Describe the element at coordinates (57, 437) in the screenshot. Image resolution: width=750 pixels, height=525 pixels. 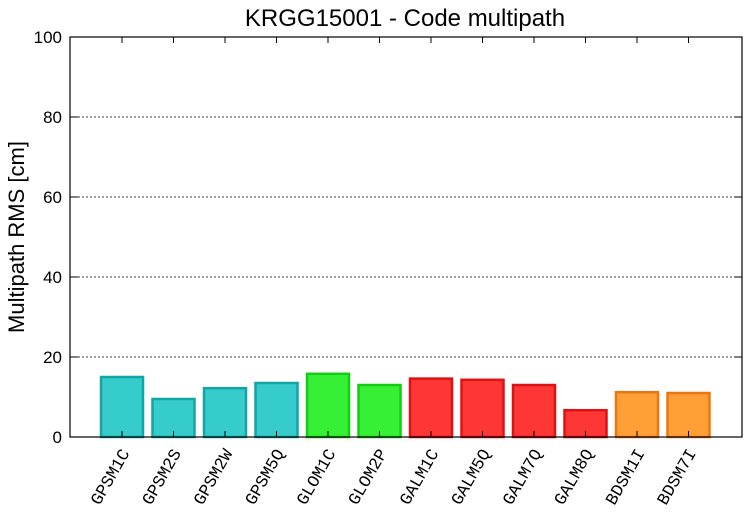
I see `y-tick-label: 0` at that location.